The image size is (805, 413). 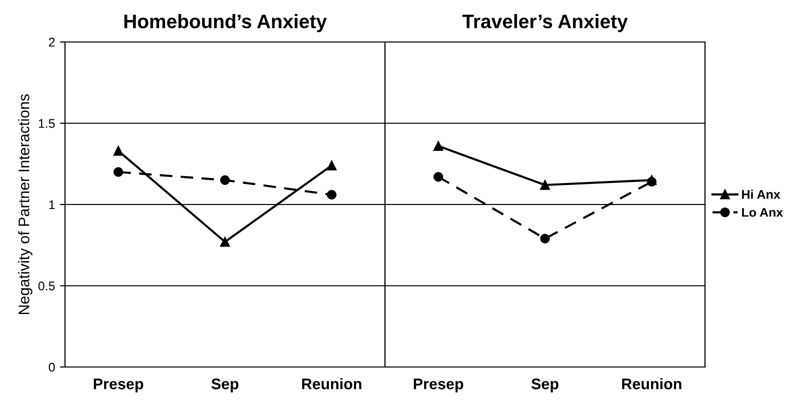 What do you see at coordinates (763, 212) in the screenshot?
I see `legend-label: Lo Anx` at bounding box center [763, 212].